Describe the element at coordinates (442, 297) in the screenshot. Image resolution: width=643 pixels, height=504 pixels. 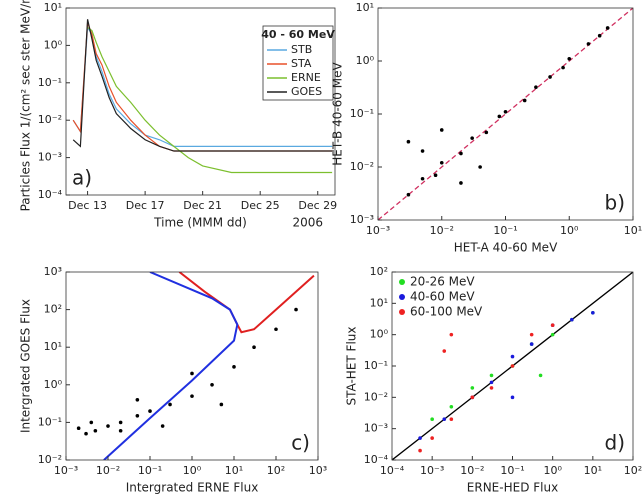
I see `legend-label: 40-60 MeV` at that location.